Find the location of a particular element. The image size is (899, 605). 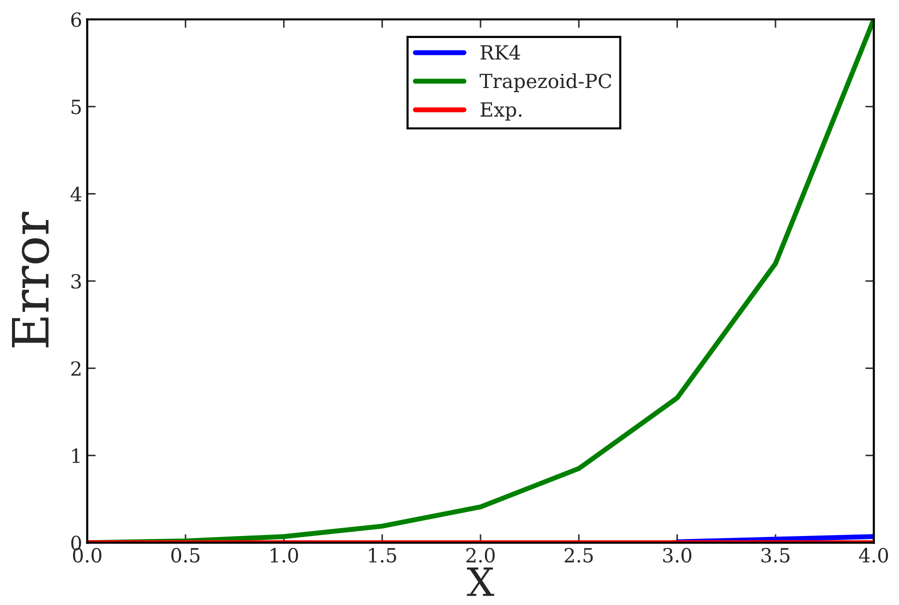

y-axis-title: Error is located at coordinates (31, 280).